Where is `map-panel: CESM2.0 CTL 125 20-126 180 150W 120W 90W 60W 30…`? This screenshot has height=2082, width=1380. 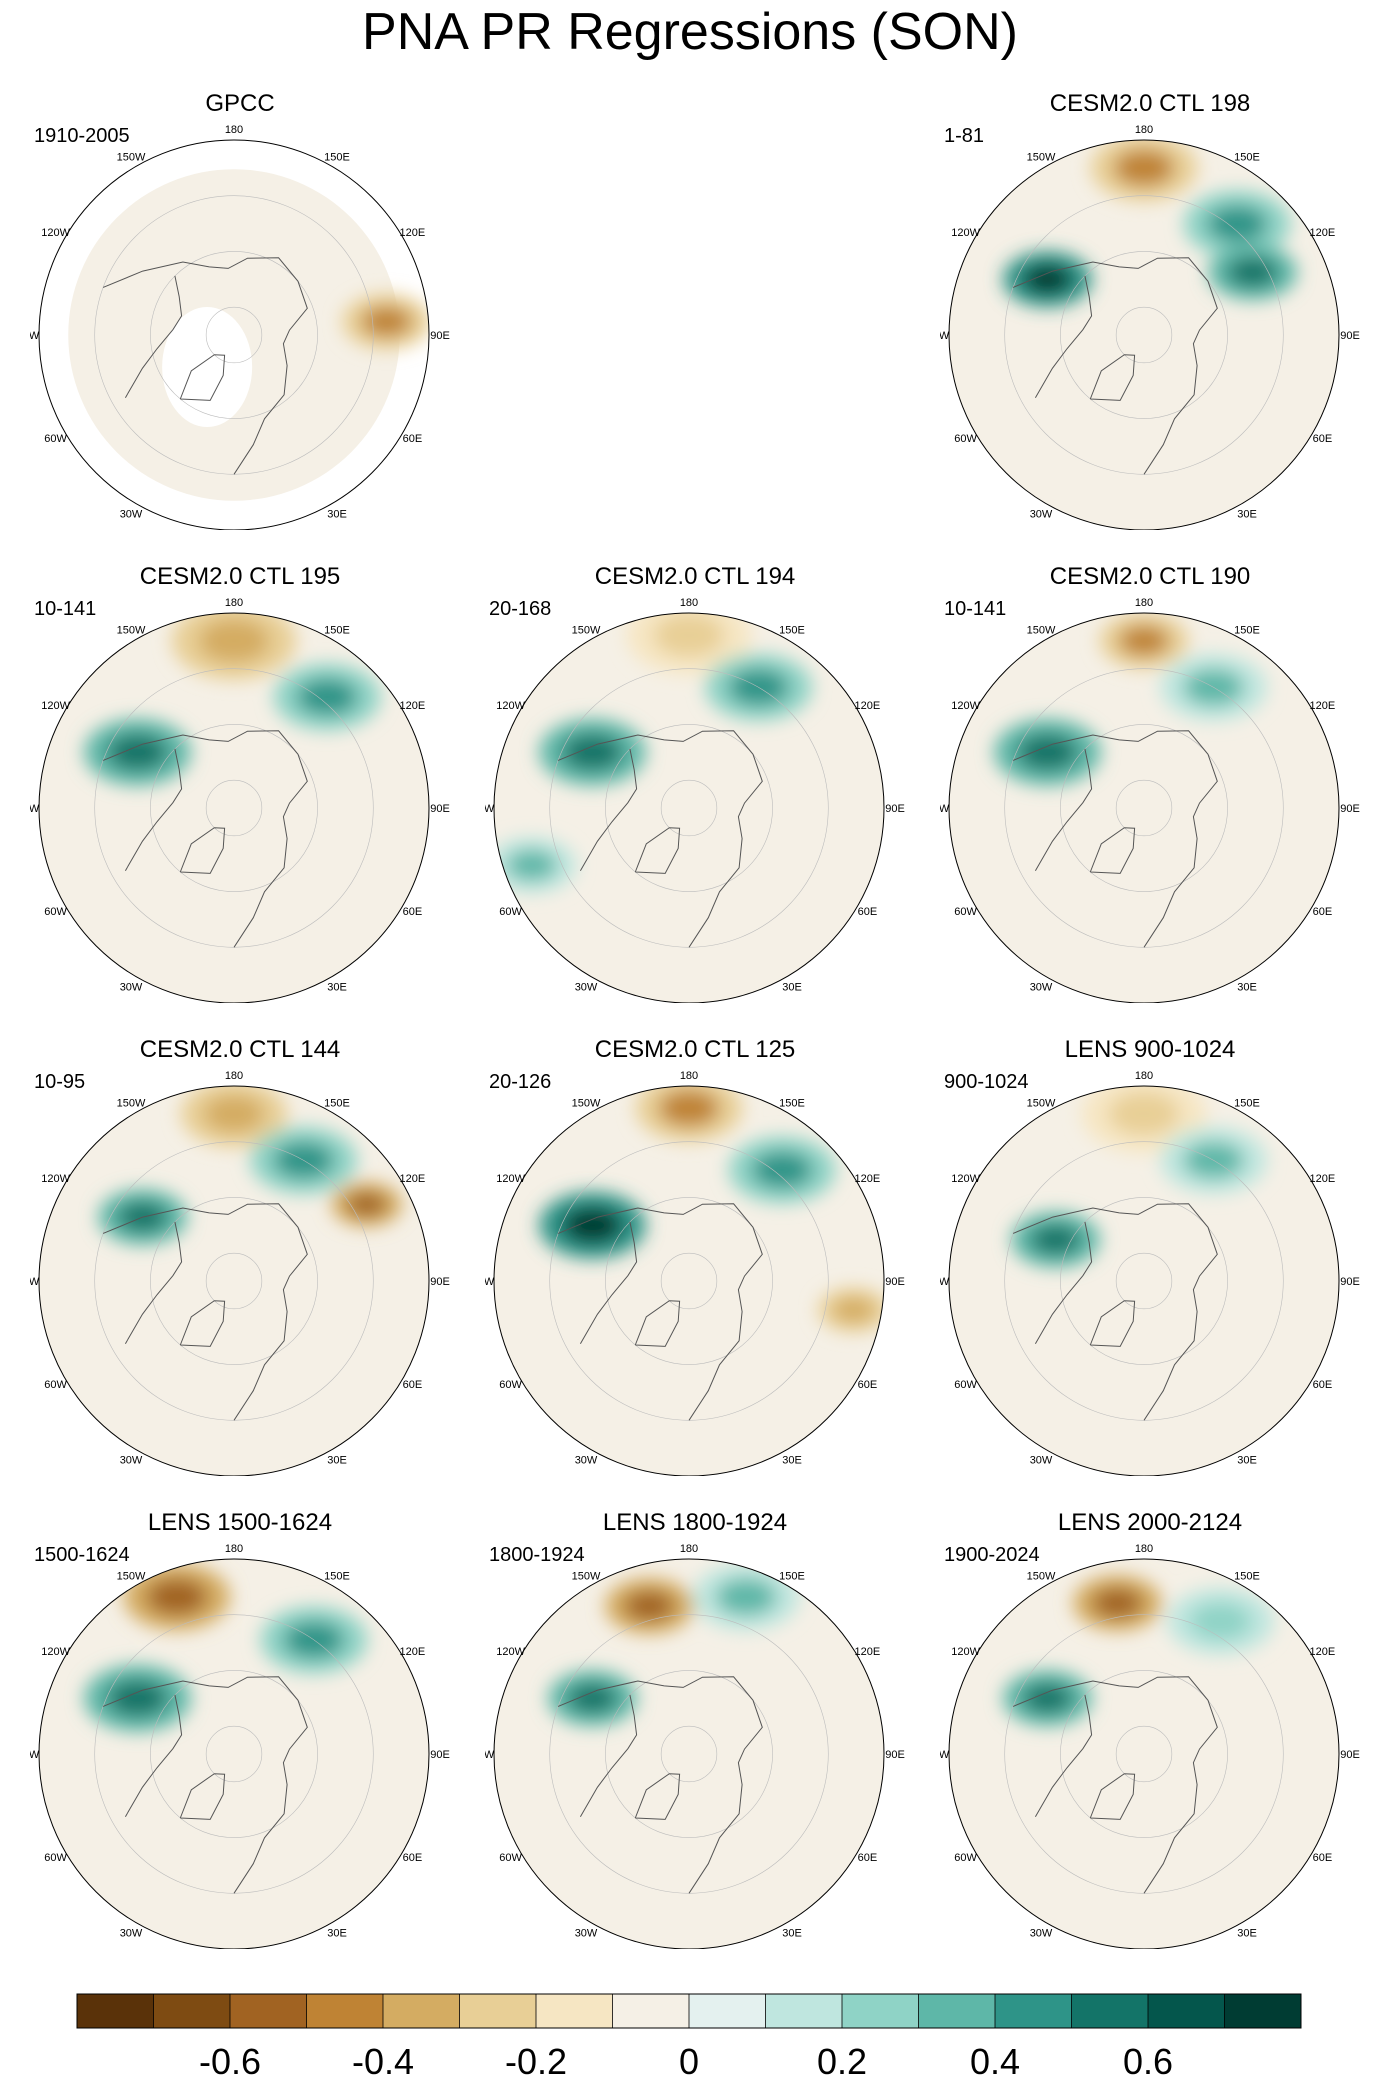 map-panel: CESM2.0 CTL 125 20-126 180 150W 120W 90W 60W 30… is located at coordinates (695, 1256).